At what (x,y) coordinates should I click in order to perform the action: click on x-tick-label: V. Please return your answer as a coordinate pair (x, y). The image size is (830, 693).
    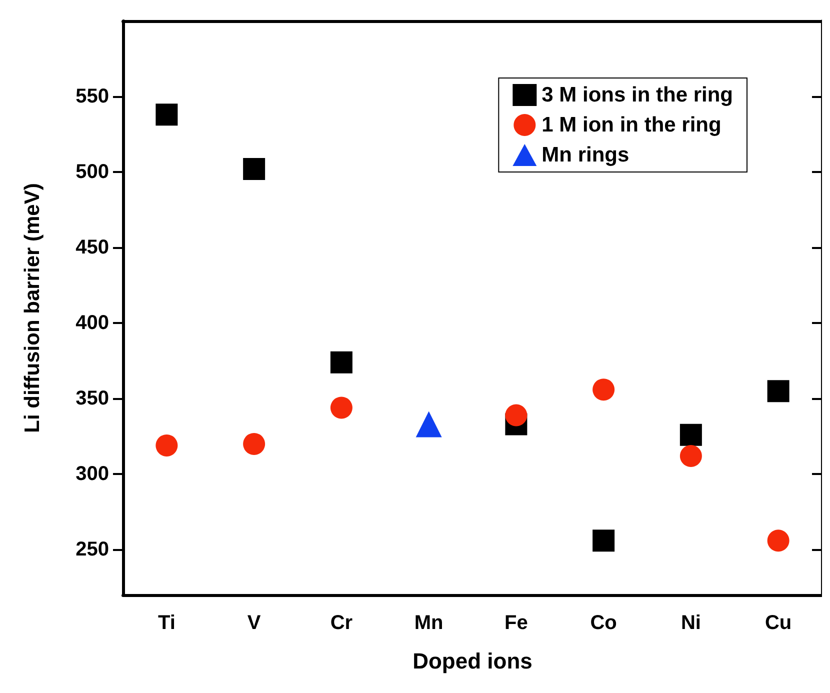
    Looking at the image, I should click on (254, 623).